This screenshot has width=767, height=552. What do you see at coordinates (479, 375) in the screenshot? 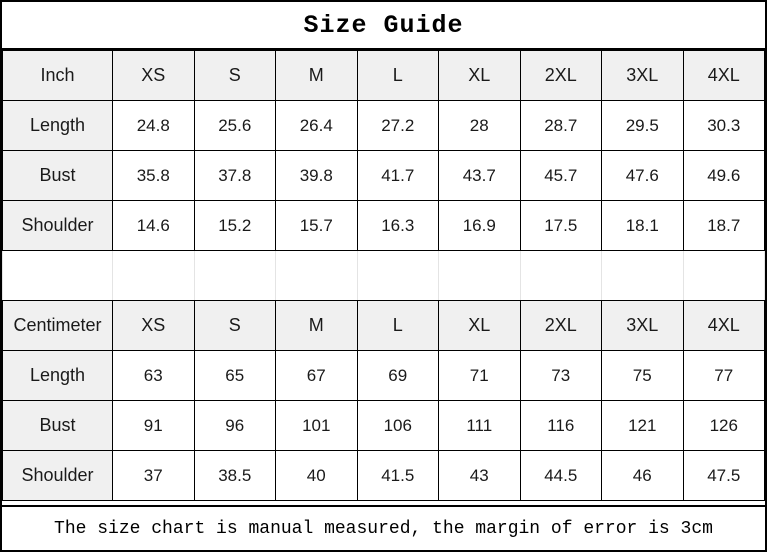
I see `value-cell: 71` at bounding box center [479, 375].